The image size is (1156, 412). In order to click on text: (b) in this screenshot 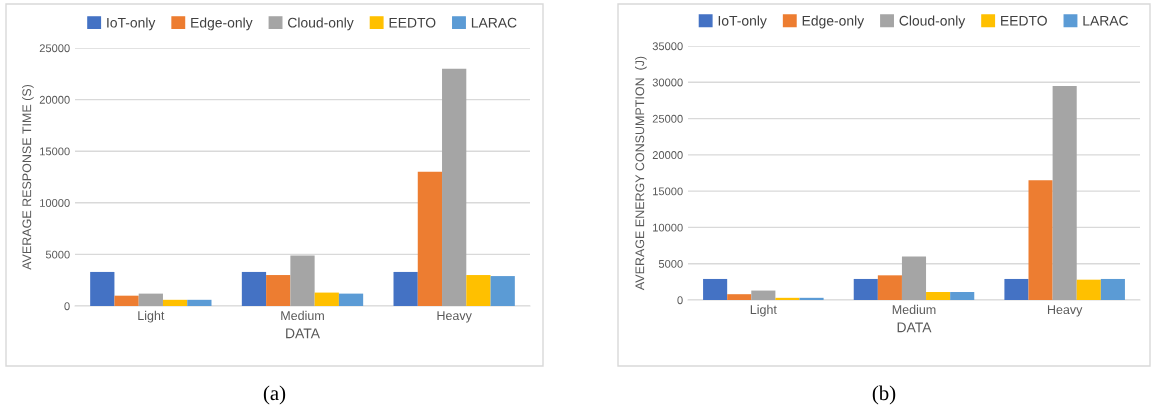, I will do `click(884, 395)`.